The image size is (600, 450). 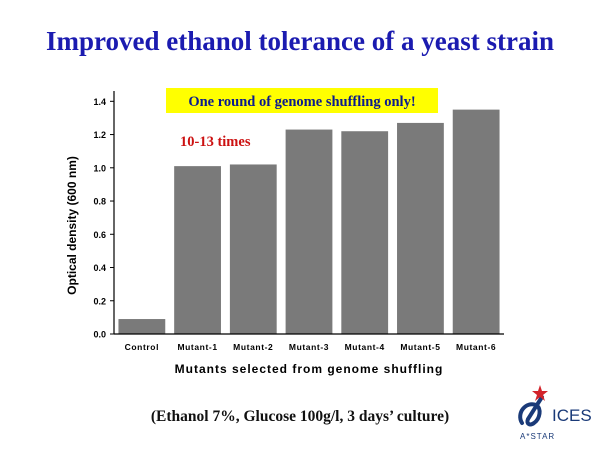 I want to click on x-tick-label-control: Control, so click(x=142, y=347).